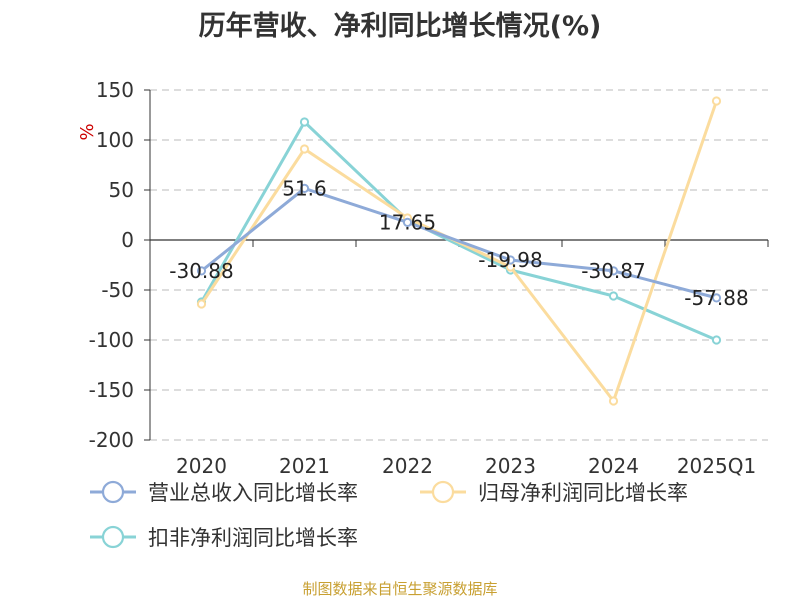 This screenshot has height=600, width=800. I want to click on y-tick-label: 0, so click(127, 240).